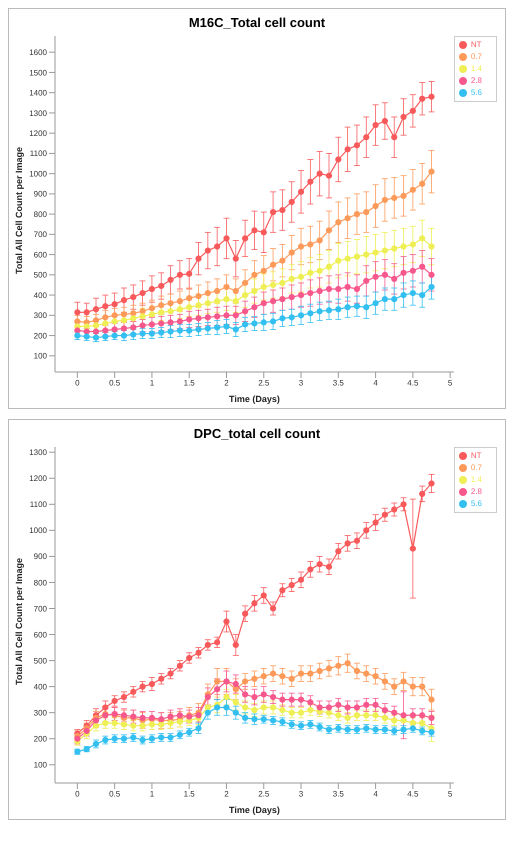 This screenshot has width=514, height=847. Describe the element at coordinates (38, 53) in the screenshot. I see `y-tick-label: 1600` at that location.